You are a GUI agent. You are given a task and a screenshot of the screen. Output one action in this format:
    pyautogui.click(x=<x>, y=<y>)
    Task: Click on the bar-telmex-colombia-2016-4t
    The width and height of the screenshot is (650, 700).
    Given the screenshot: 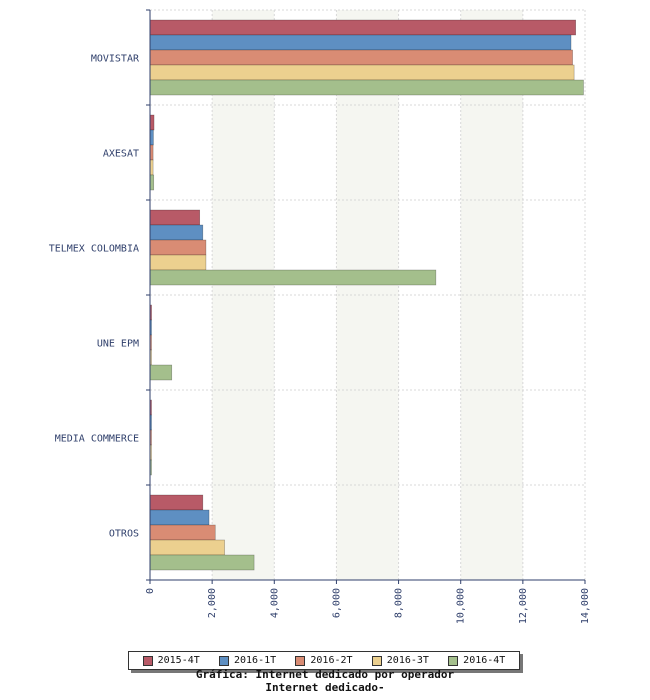 What is the action you would take?
    pyautogui.click(x=293, y=277)
    